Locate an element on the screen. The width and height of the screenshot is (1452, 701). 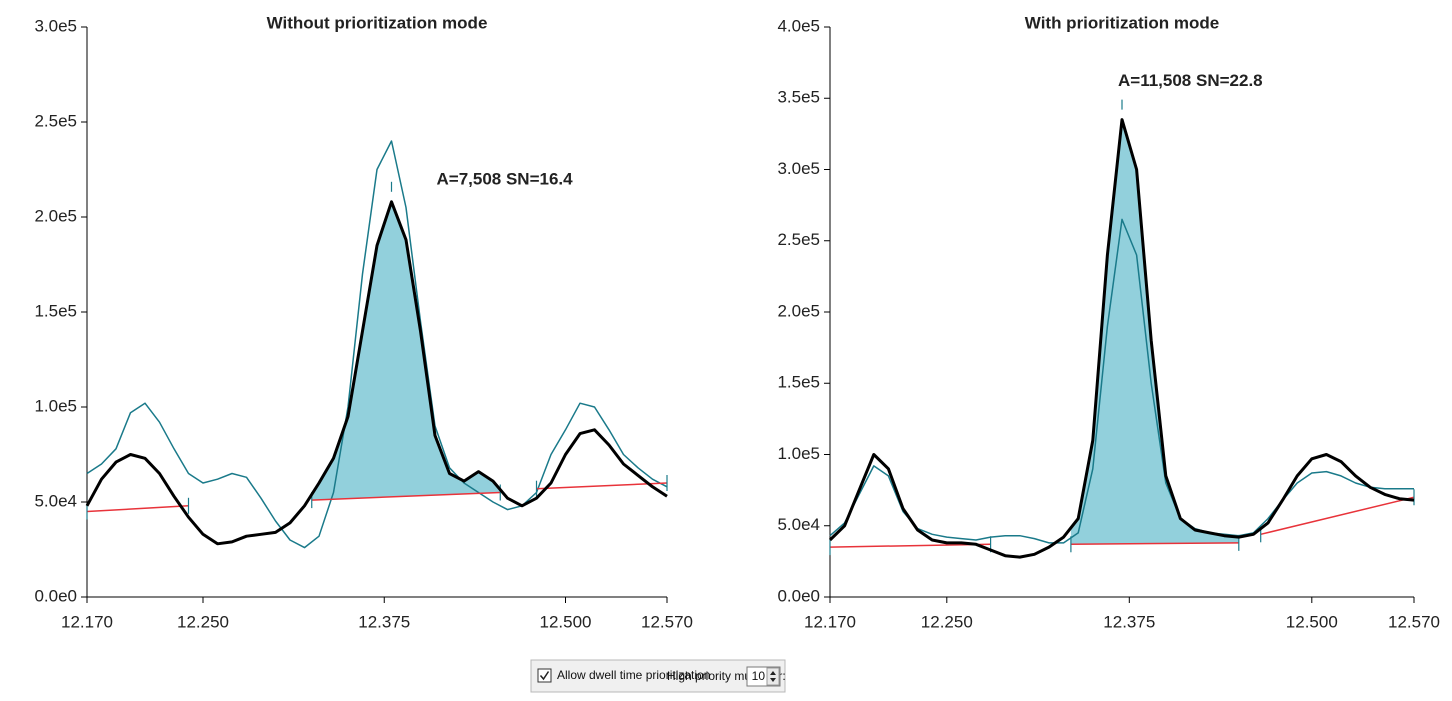
y-tick-label: 3.5e5 is located at coordinates (798, 97).